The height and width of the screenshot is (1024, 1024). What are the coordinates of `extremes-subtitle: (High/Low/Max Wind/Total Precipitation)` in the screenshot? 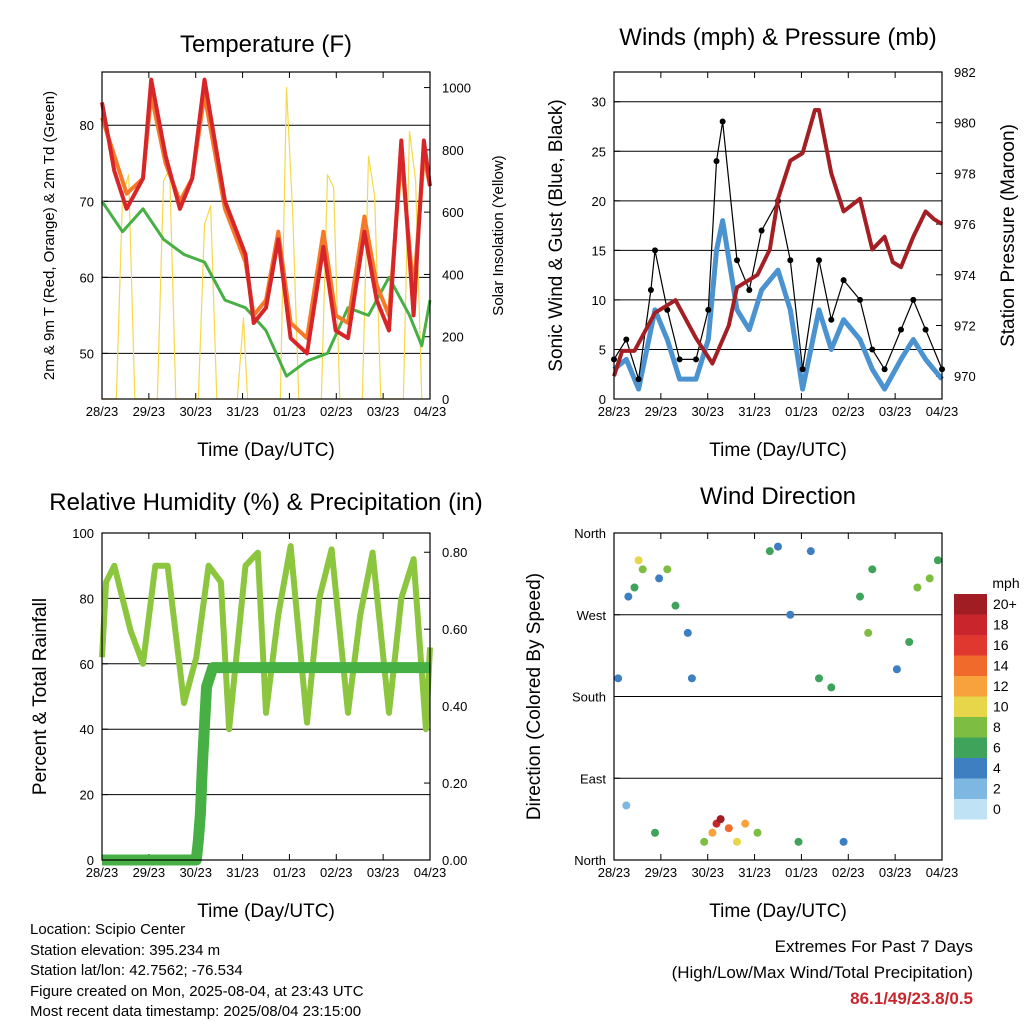 It's located at (822, 972).